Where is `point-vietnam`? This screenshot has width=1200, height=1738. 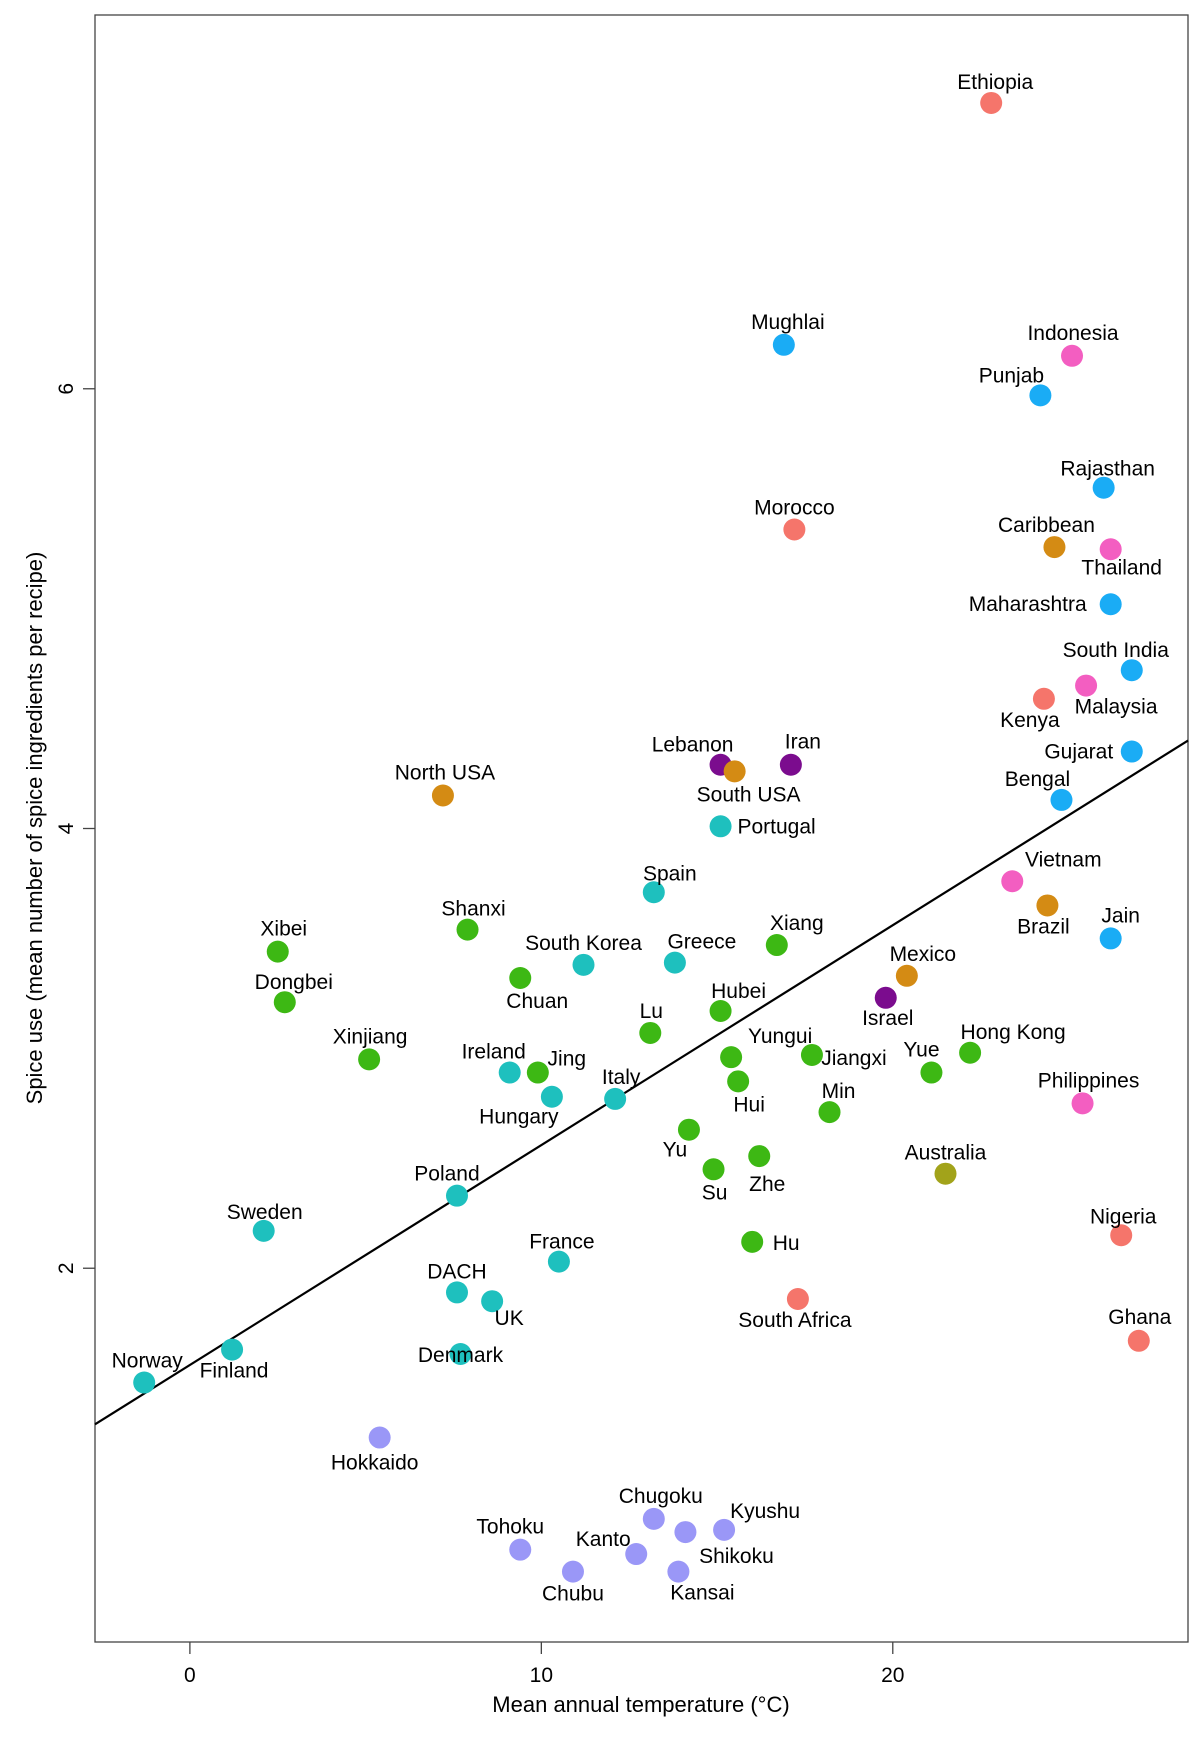 point-vietnam is located at coordinates (1012, 881).